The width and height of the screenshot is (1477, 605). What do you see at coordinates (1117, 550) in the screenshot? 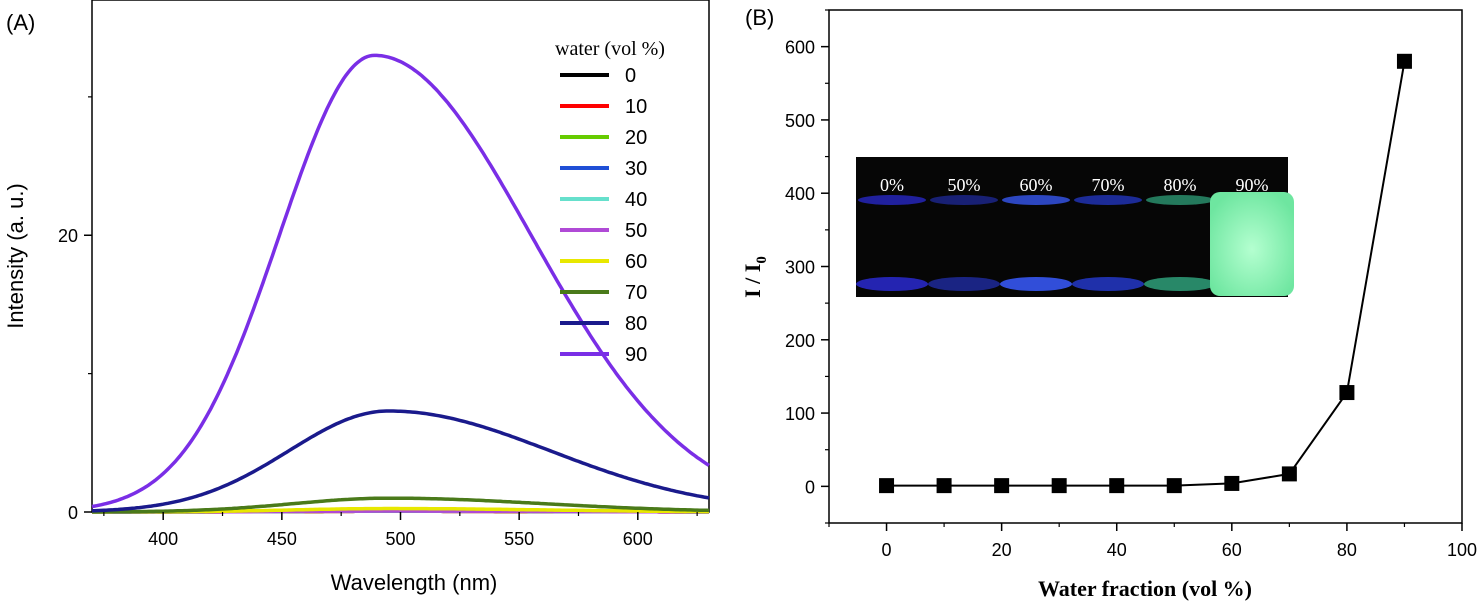
I see `panel-b-x-tick-label: 40` at bounding box center [1117, 550].